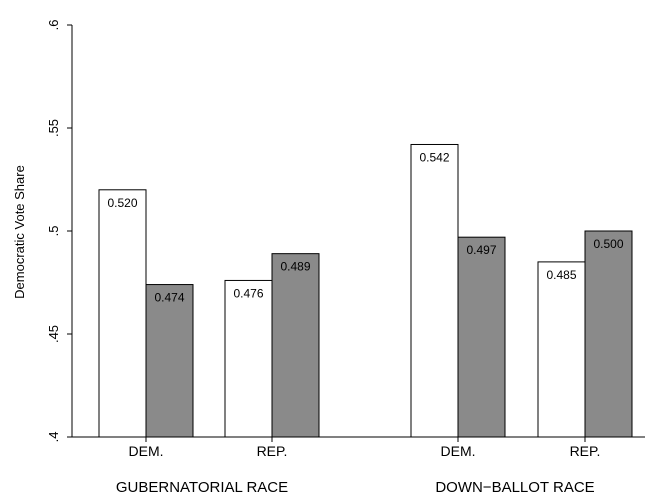 The height and width of the screenshot is (498, 645). I want to click on y-tick-label: .45, so click(53, 334).